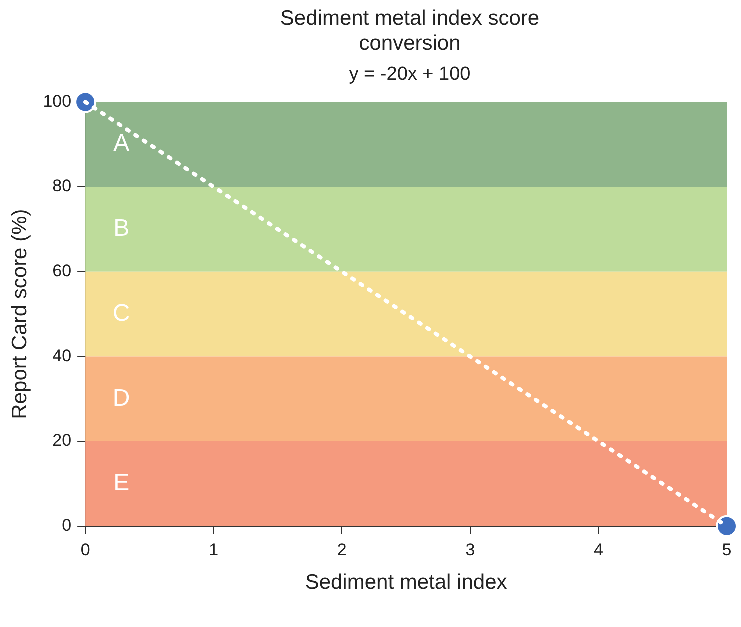 This screenshot has height=627, width=741. I want to click on band-label: B, so click(122, 228).